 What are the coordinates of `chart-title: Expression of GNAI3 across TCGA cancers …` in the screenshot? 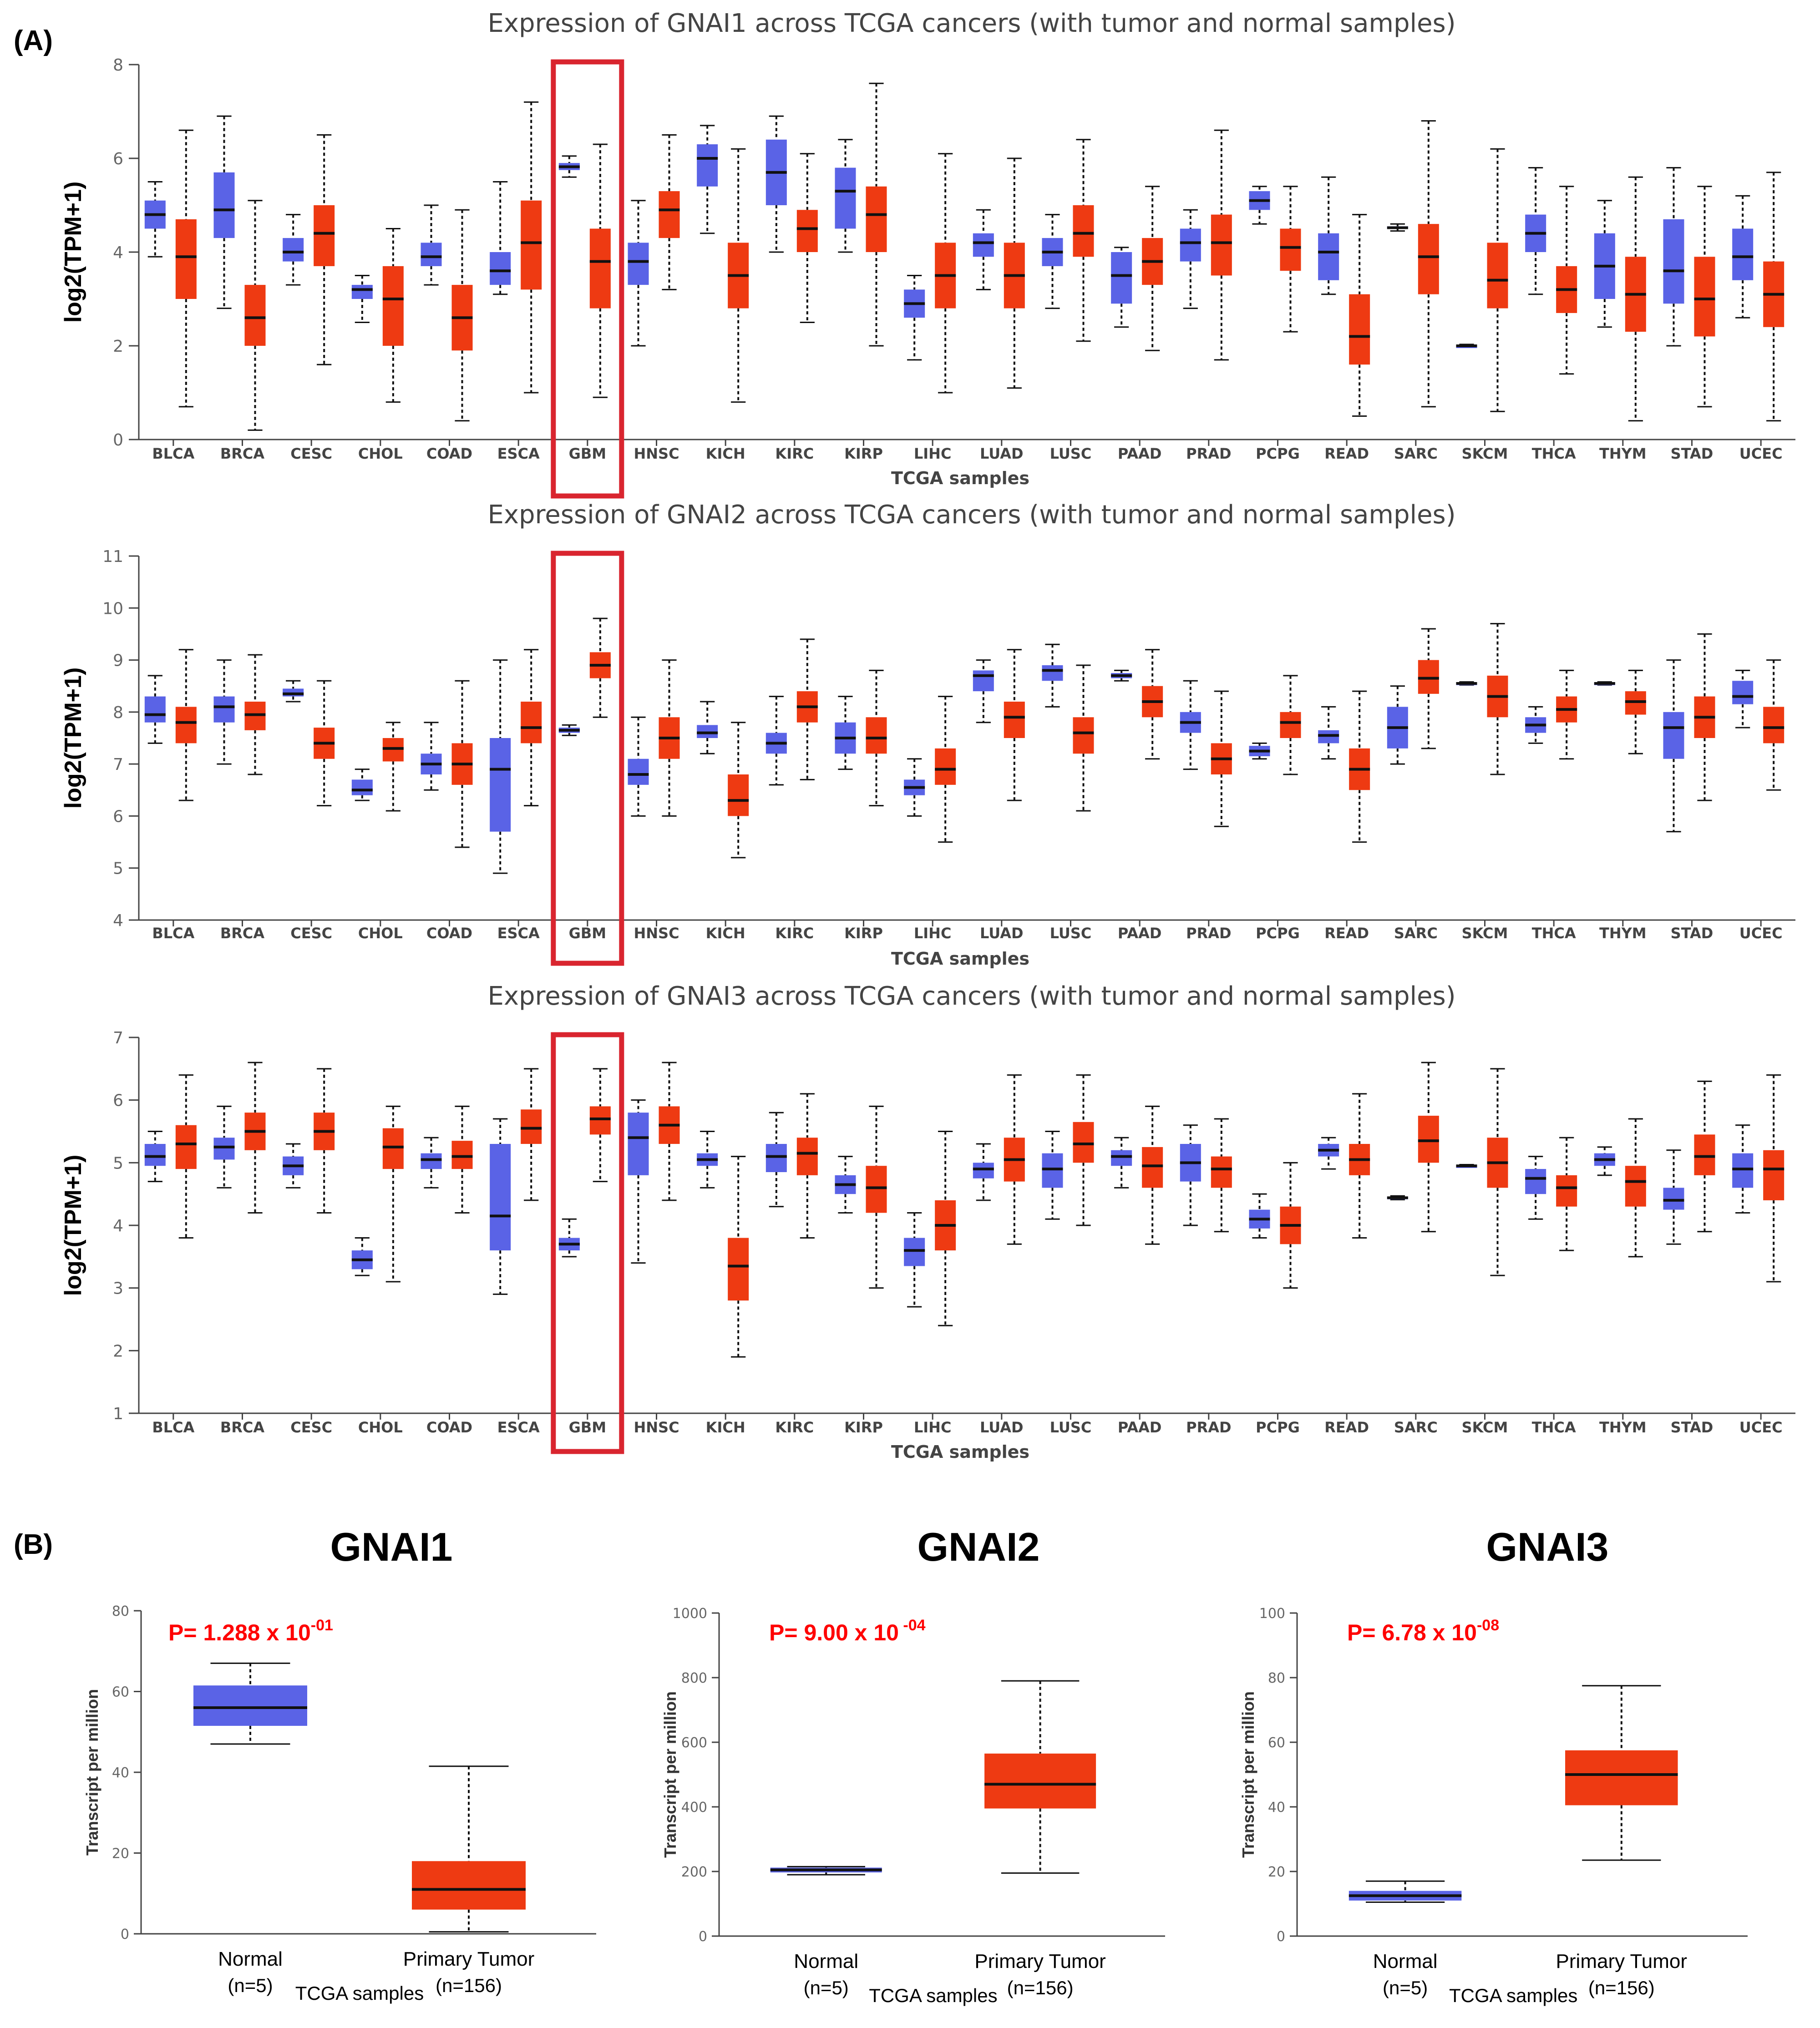 It's located at (971, 996).